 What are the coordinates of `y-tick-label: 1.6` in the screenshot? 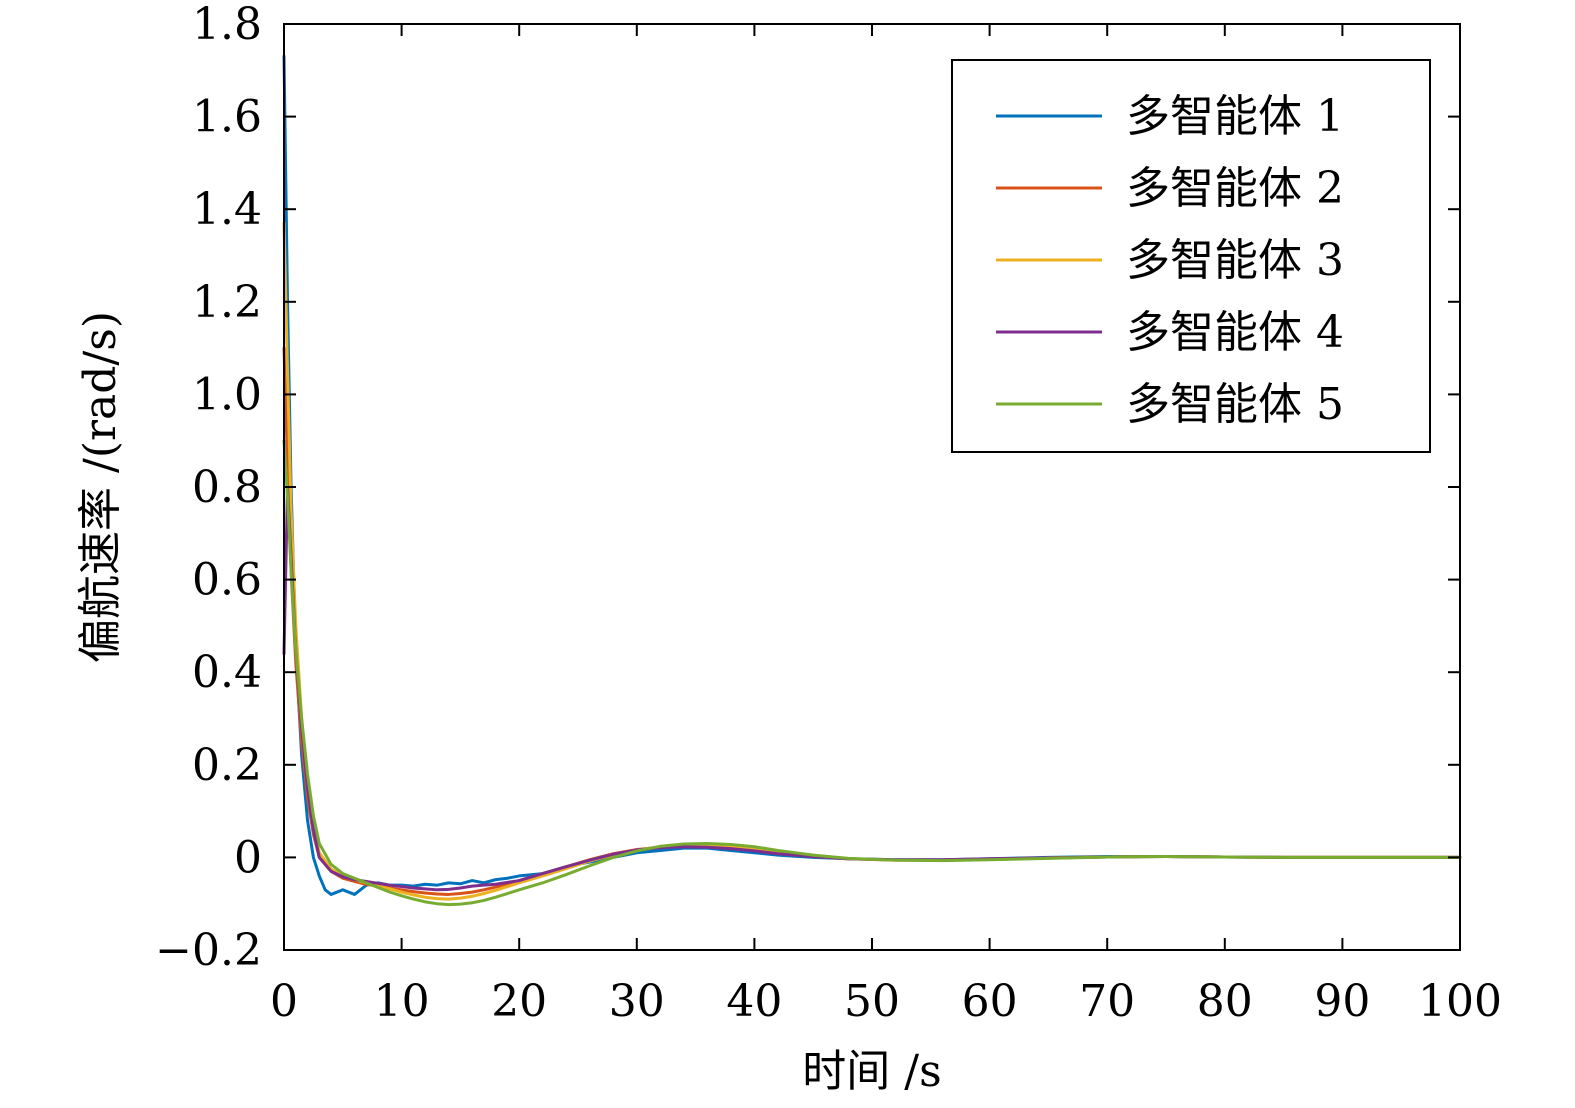 It's located at (227, 117).